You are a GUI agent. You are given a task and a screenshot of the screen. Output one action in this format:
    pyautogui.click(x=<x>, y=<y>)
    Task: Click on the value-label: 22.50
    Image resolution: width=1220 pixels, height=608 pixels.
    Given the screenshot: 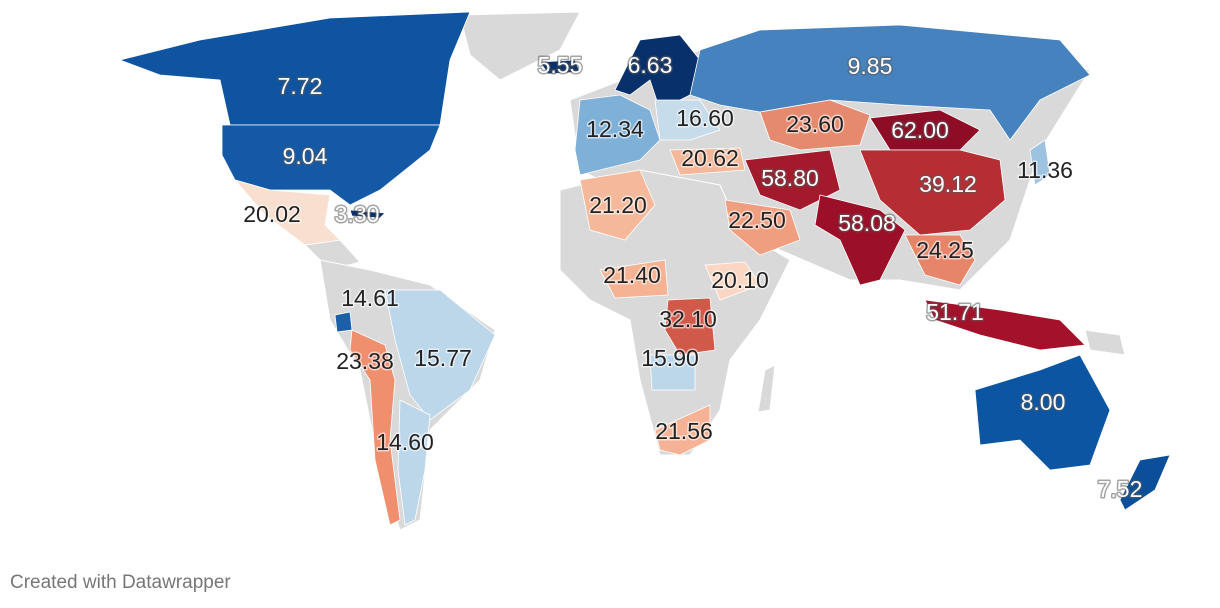 What is the action you would take?
    pyautogui.click(x=757, y=220)
    